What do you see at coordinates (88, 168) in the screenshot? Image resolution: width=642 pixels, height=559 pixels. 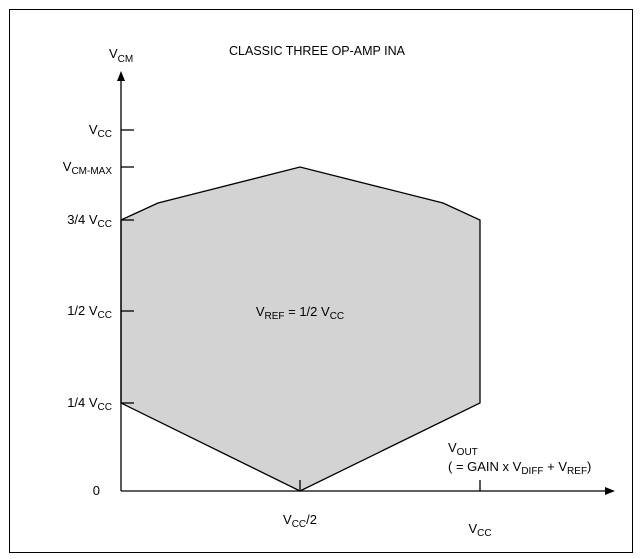 I see `y-tick-label-vcm-max: VCM-MAX` at bounding box center [88, 168].